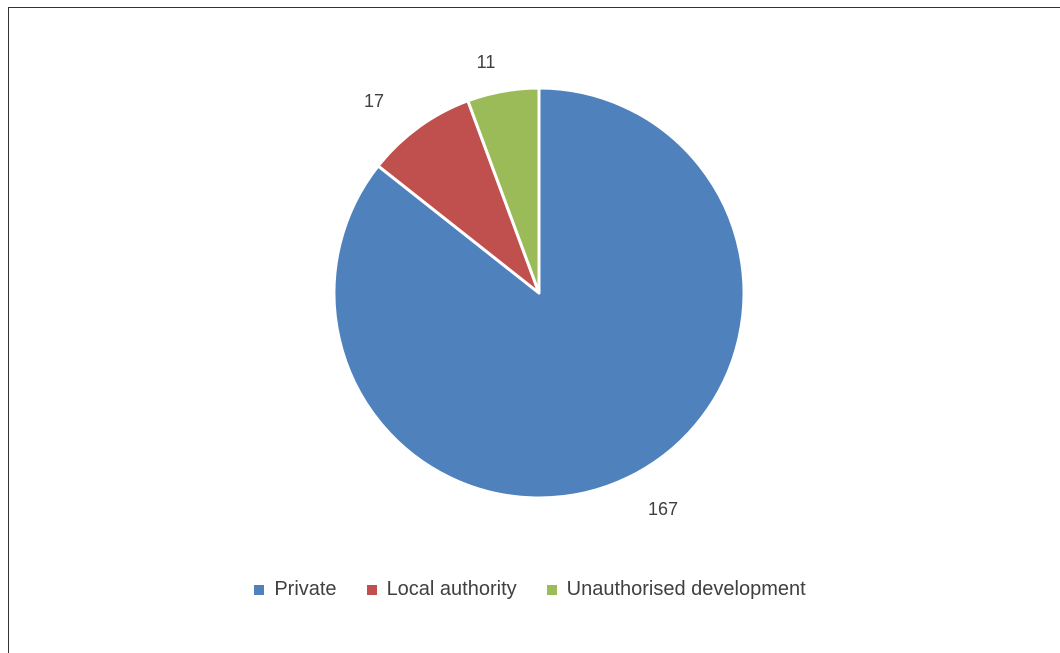 This screenshot has height=653, width=1060. I want to click on data-label-private: 167, so click(663, 509).